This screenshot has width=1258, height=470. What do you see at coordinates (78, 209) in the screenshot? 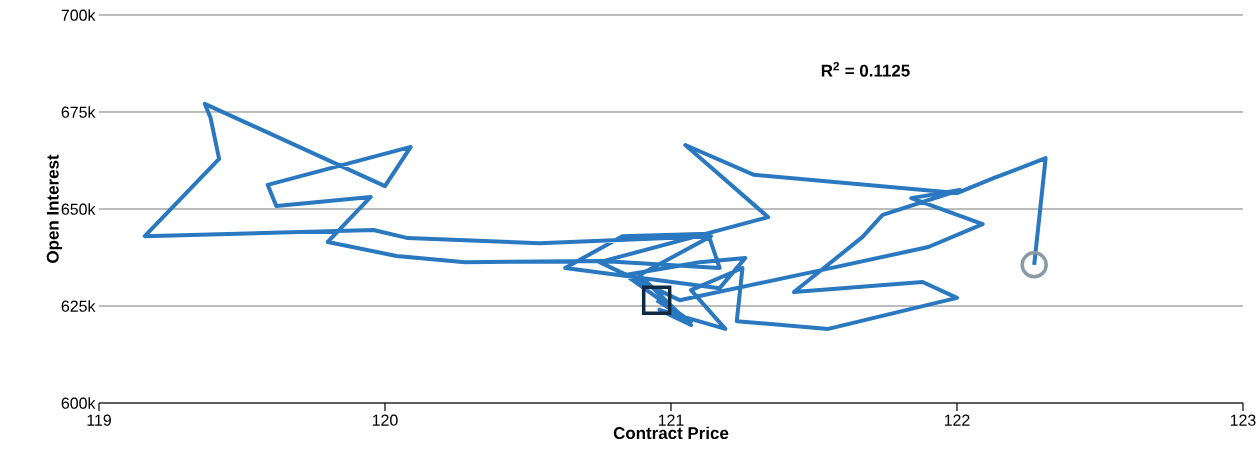
I see `y-tick-label: 650k` at bounding box center [78, 209].